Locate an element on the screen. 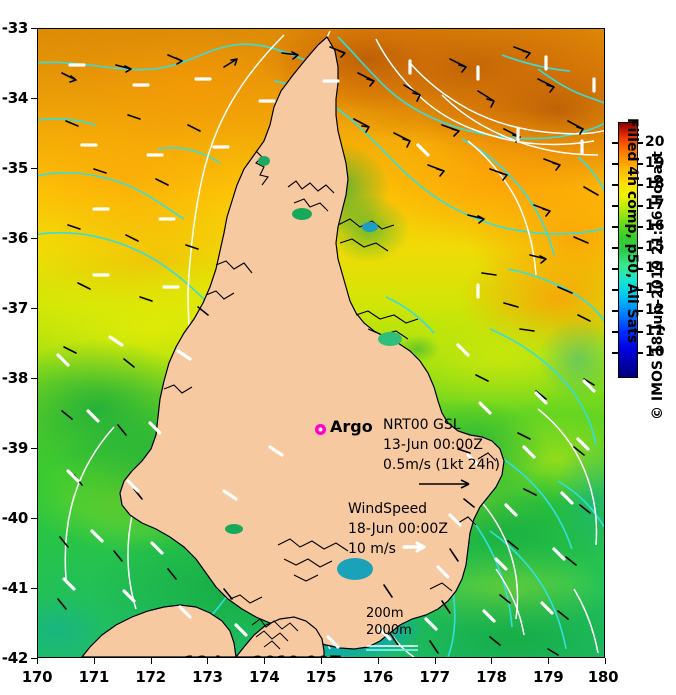  y-tick-label: -41 is located at coordinates (15, 588).